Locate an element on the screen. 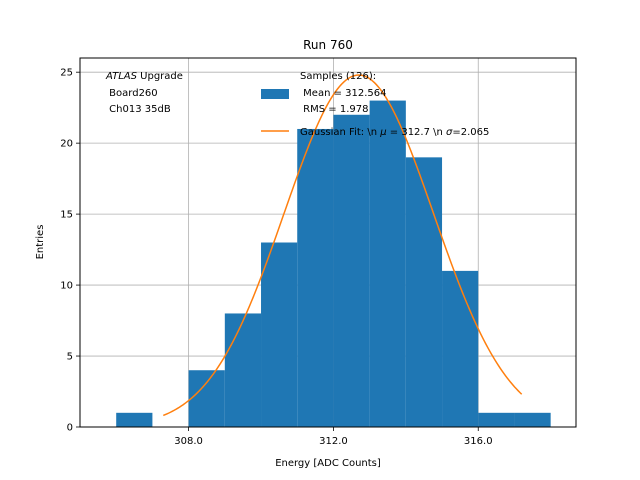  x-axis-label: Energy [ADC Counts] is located at coordinates (328, 463).